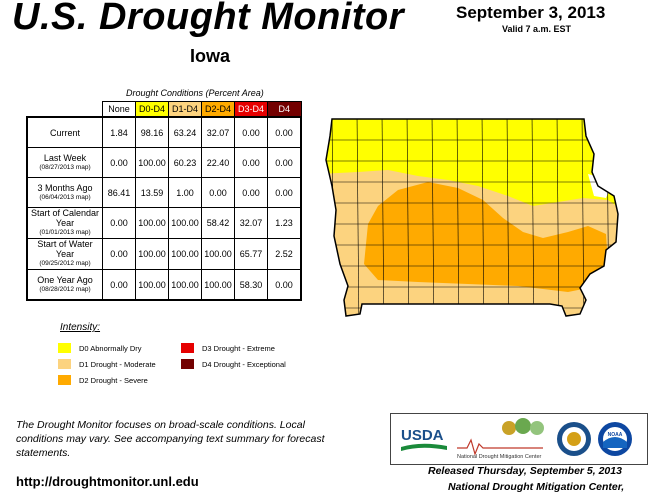 The width and height of the screenshot is (670, 498). What do you see at coordinates (218, 162) in the screenshot?
I see `table-cell: 22.40` at bounding box center [218, 162].